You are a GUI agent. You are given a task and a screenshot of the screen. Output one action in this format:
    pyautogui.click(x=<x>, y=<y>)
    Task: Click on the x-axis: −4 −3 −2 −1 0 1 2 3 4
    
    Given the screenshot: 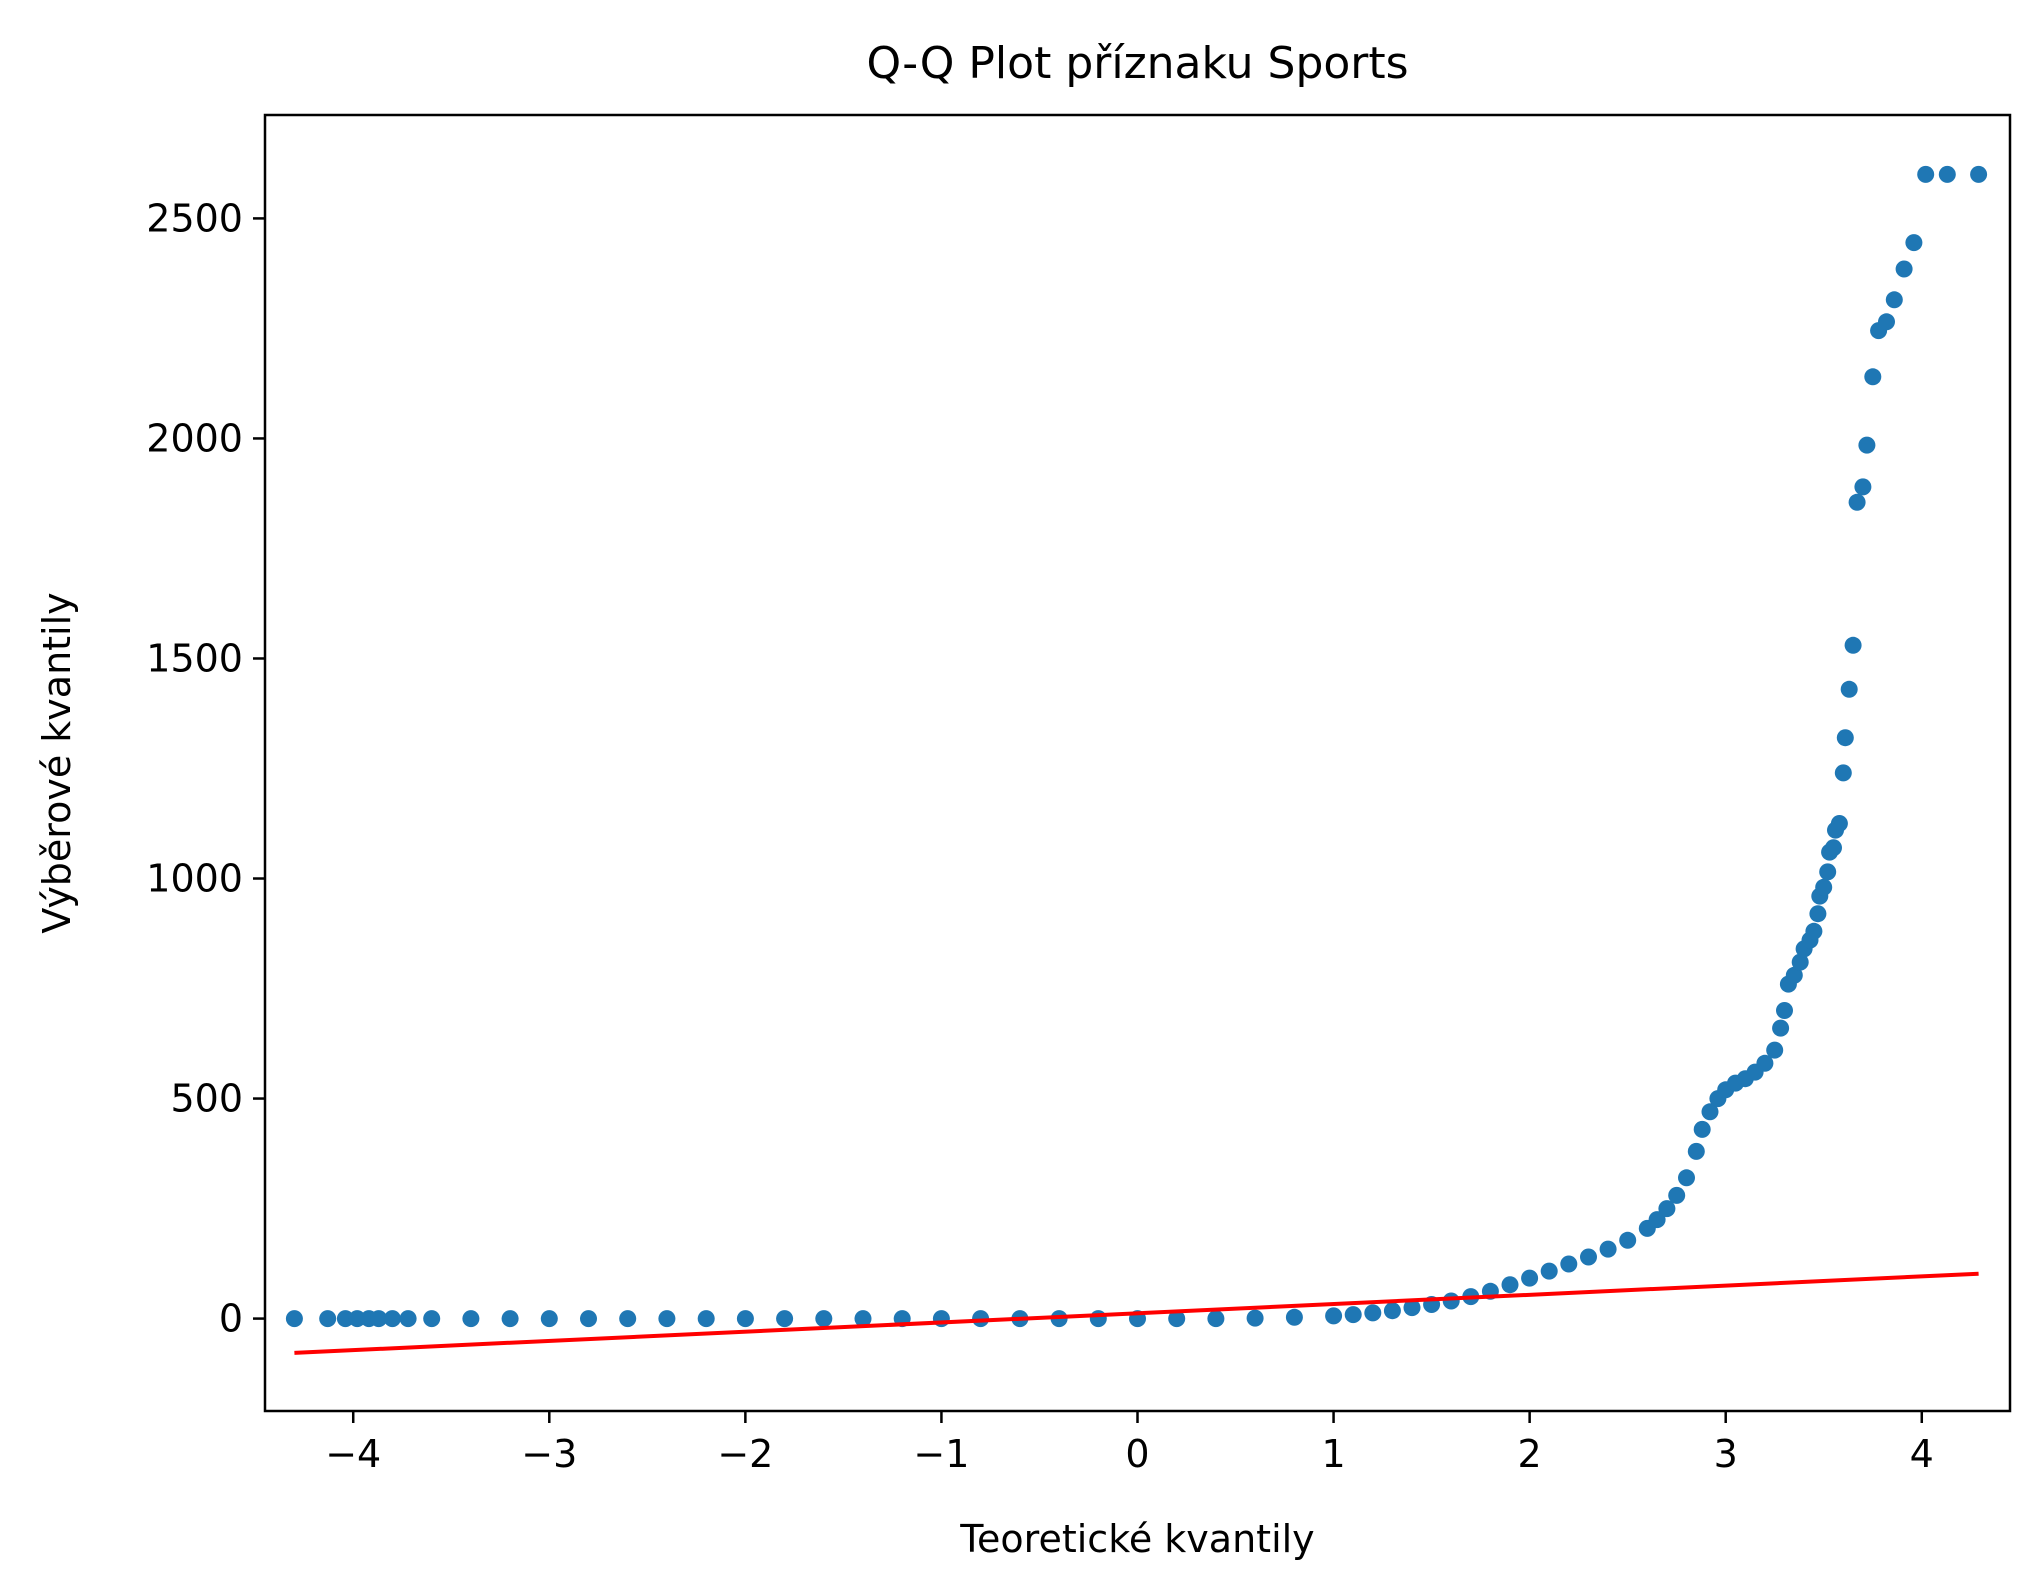 What is the action you would take?
    pyautogui.click(x=1129, y=1443)
    